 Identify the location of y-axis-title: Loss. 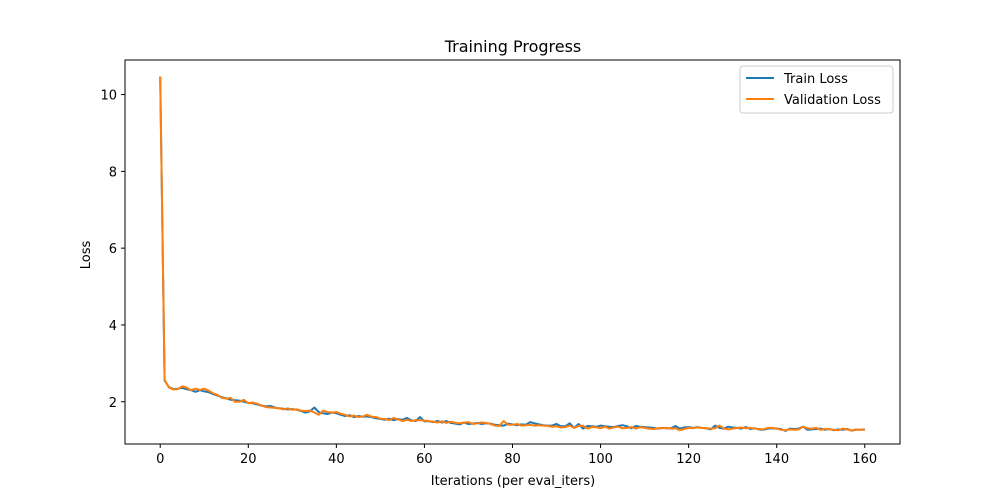
(86, 255).